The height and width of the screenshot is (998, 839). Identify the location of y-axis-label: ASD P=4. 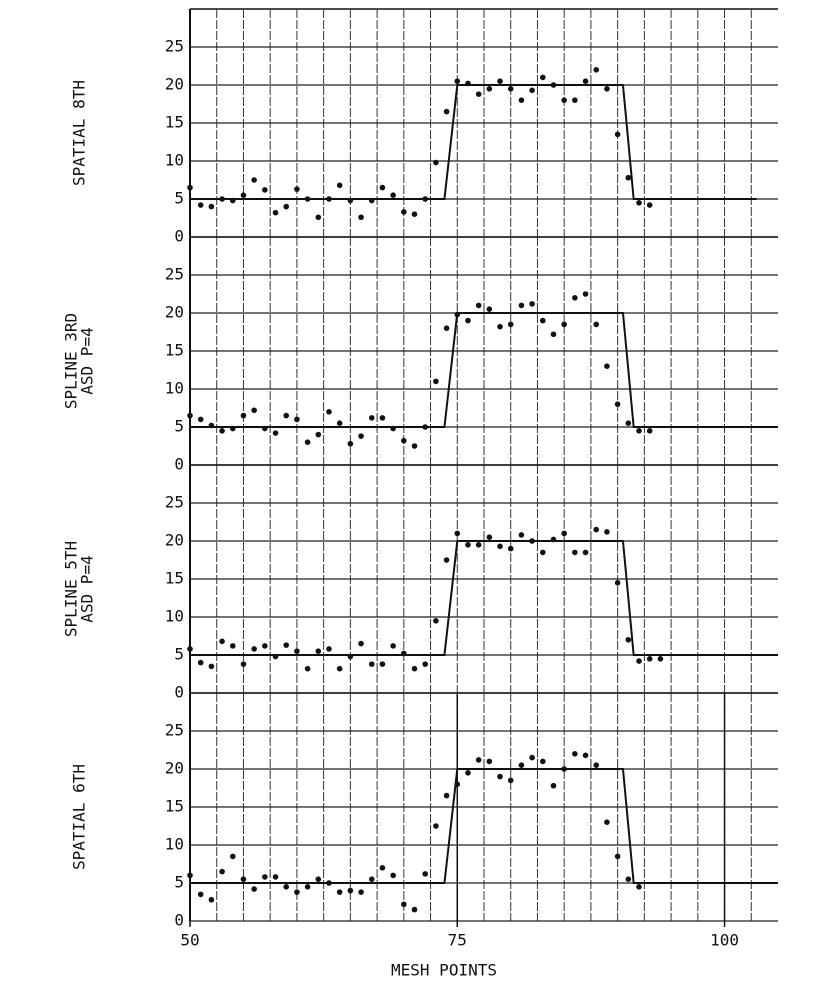
(87, 360).